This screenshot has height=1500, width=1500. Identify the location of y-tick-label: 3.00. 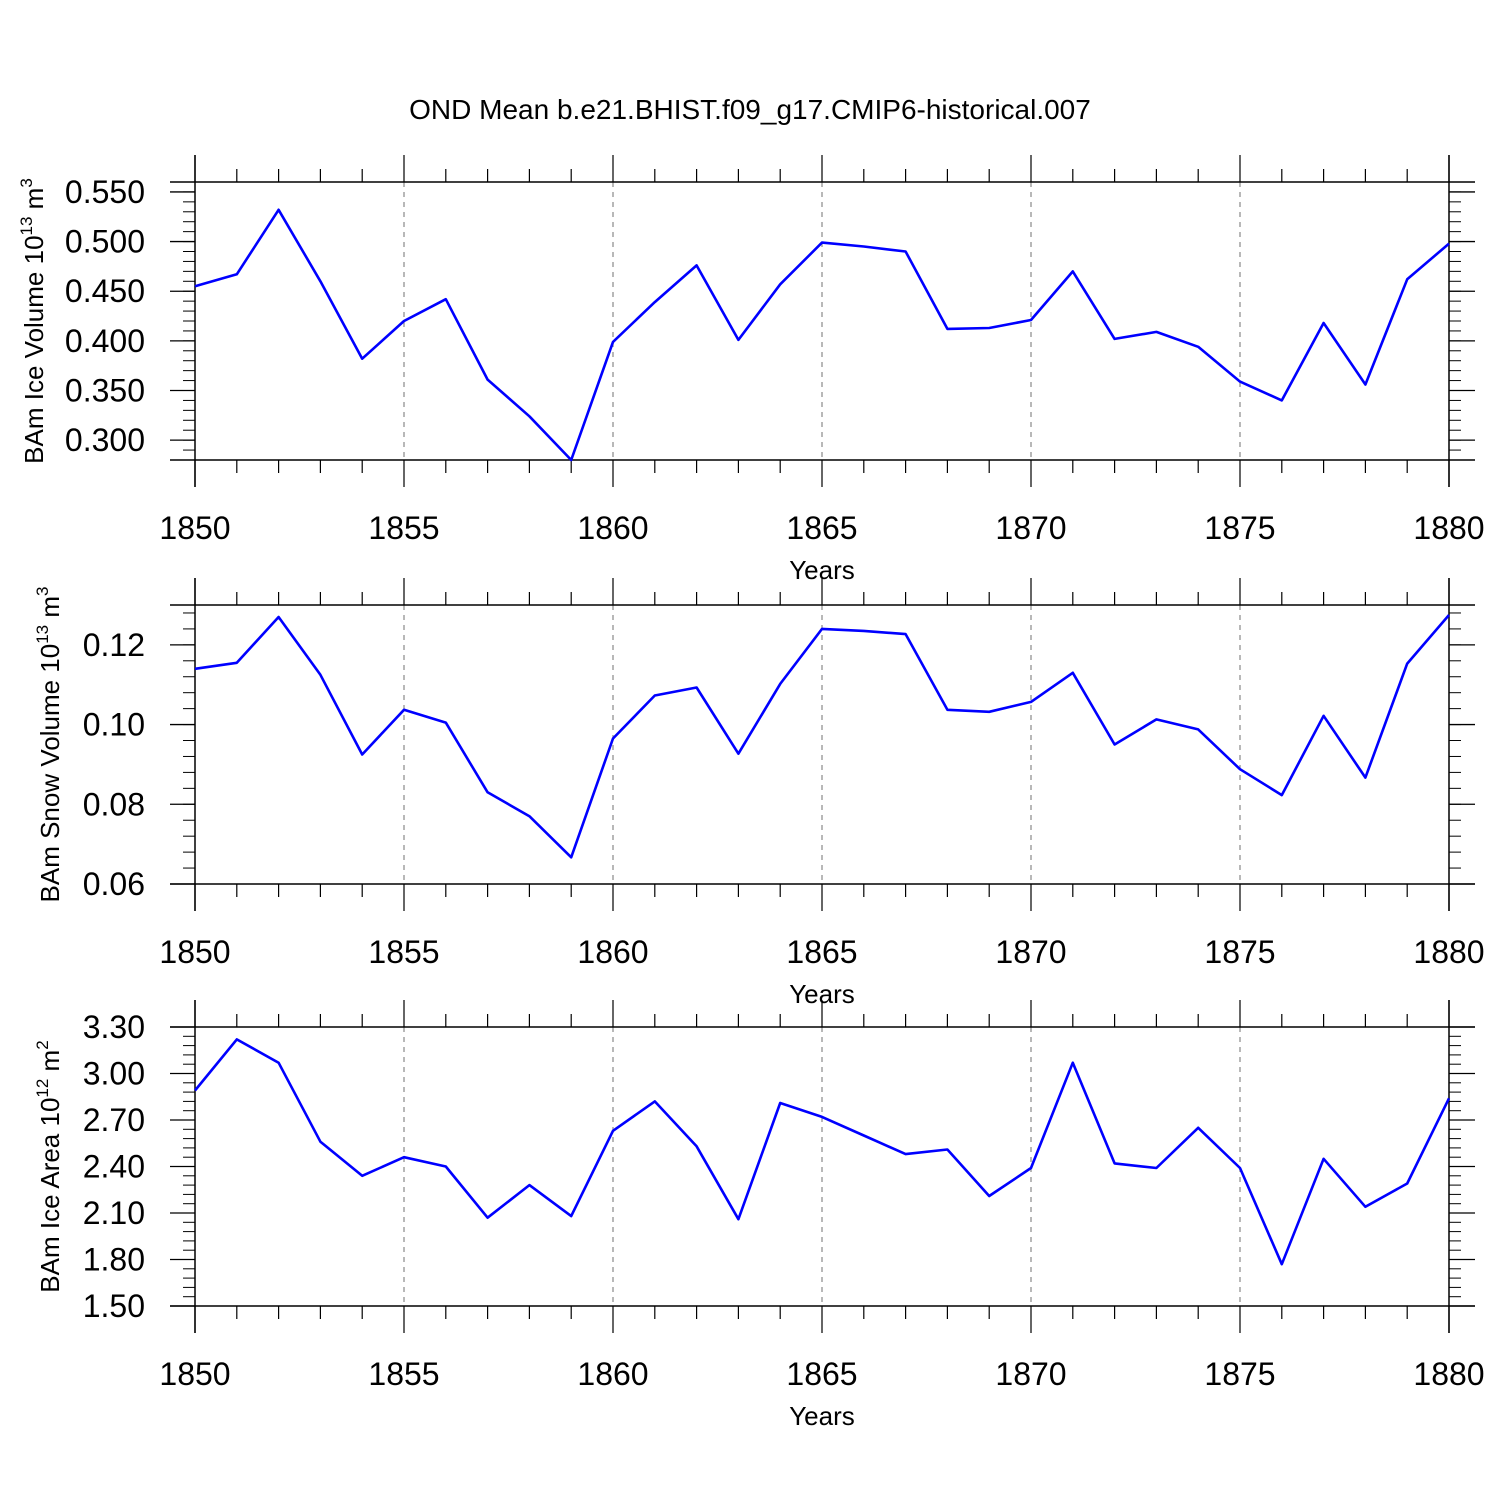
(114, 1074).